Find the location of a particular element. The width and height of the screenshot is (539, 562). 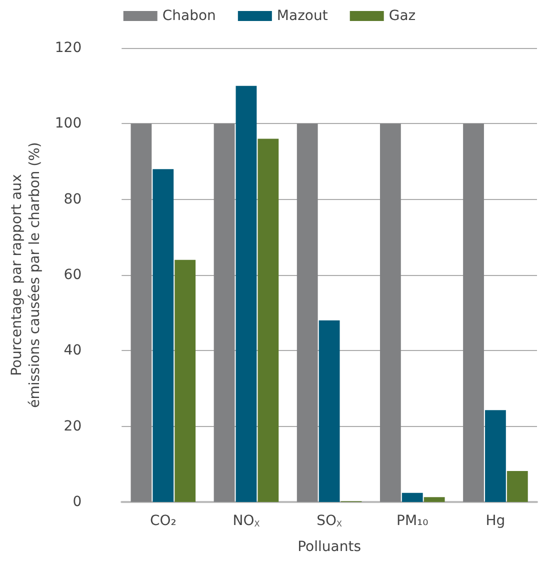

y-tick-label: 100 is located at coordinates (68, 124).